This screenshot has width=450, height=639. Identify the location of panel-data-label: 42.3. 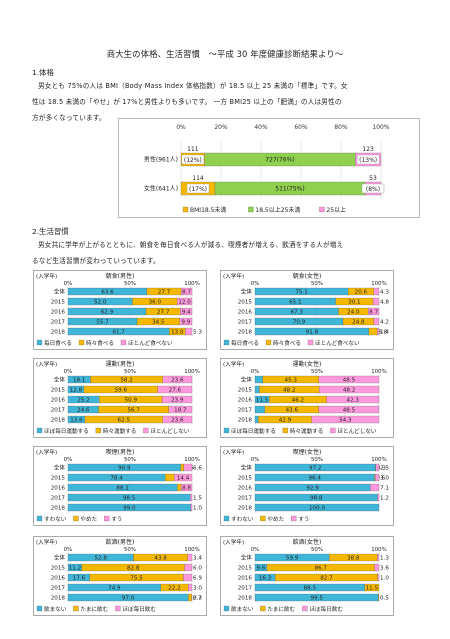
(353, 401).